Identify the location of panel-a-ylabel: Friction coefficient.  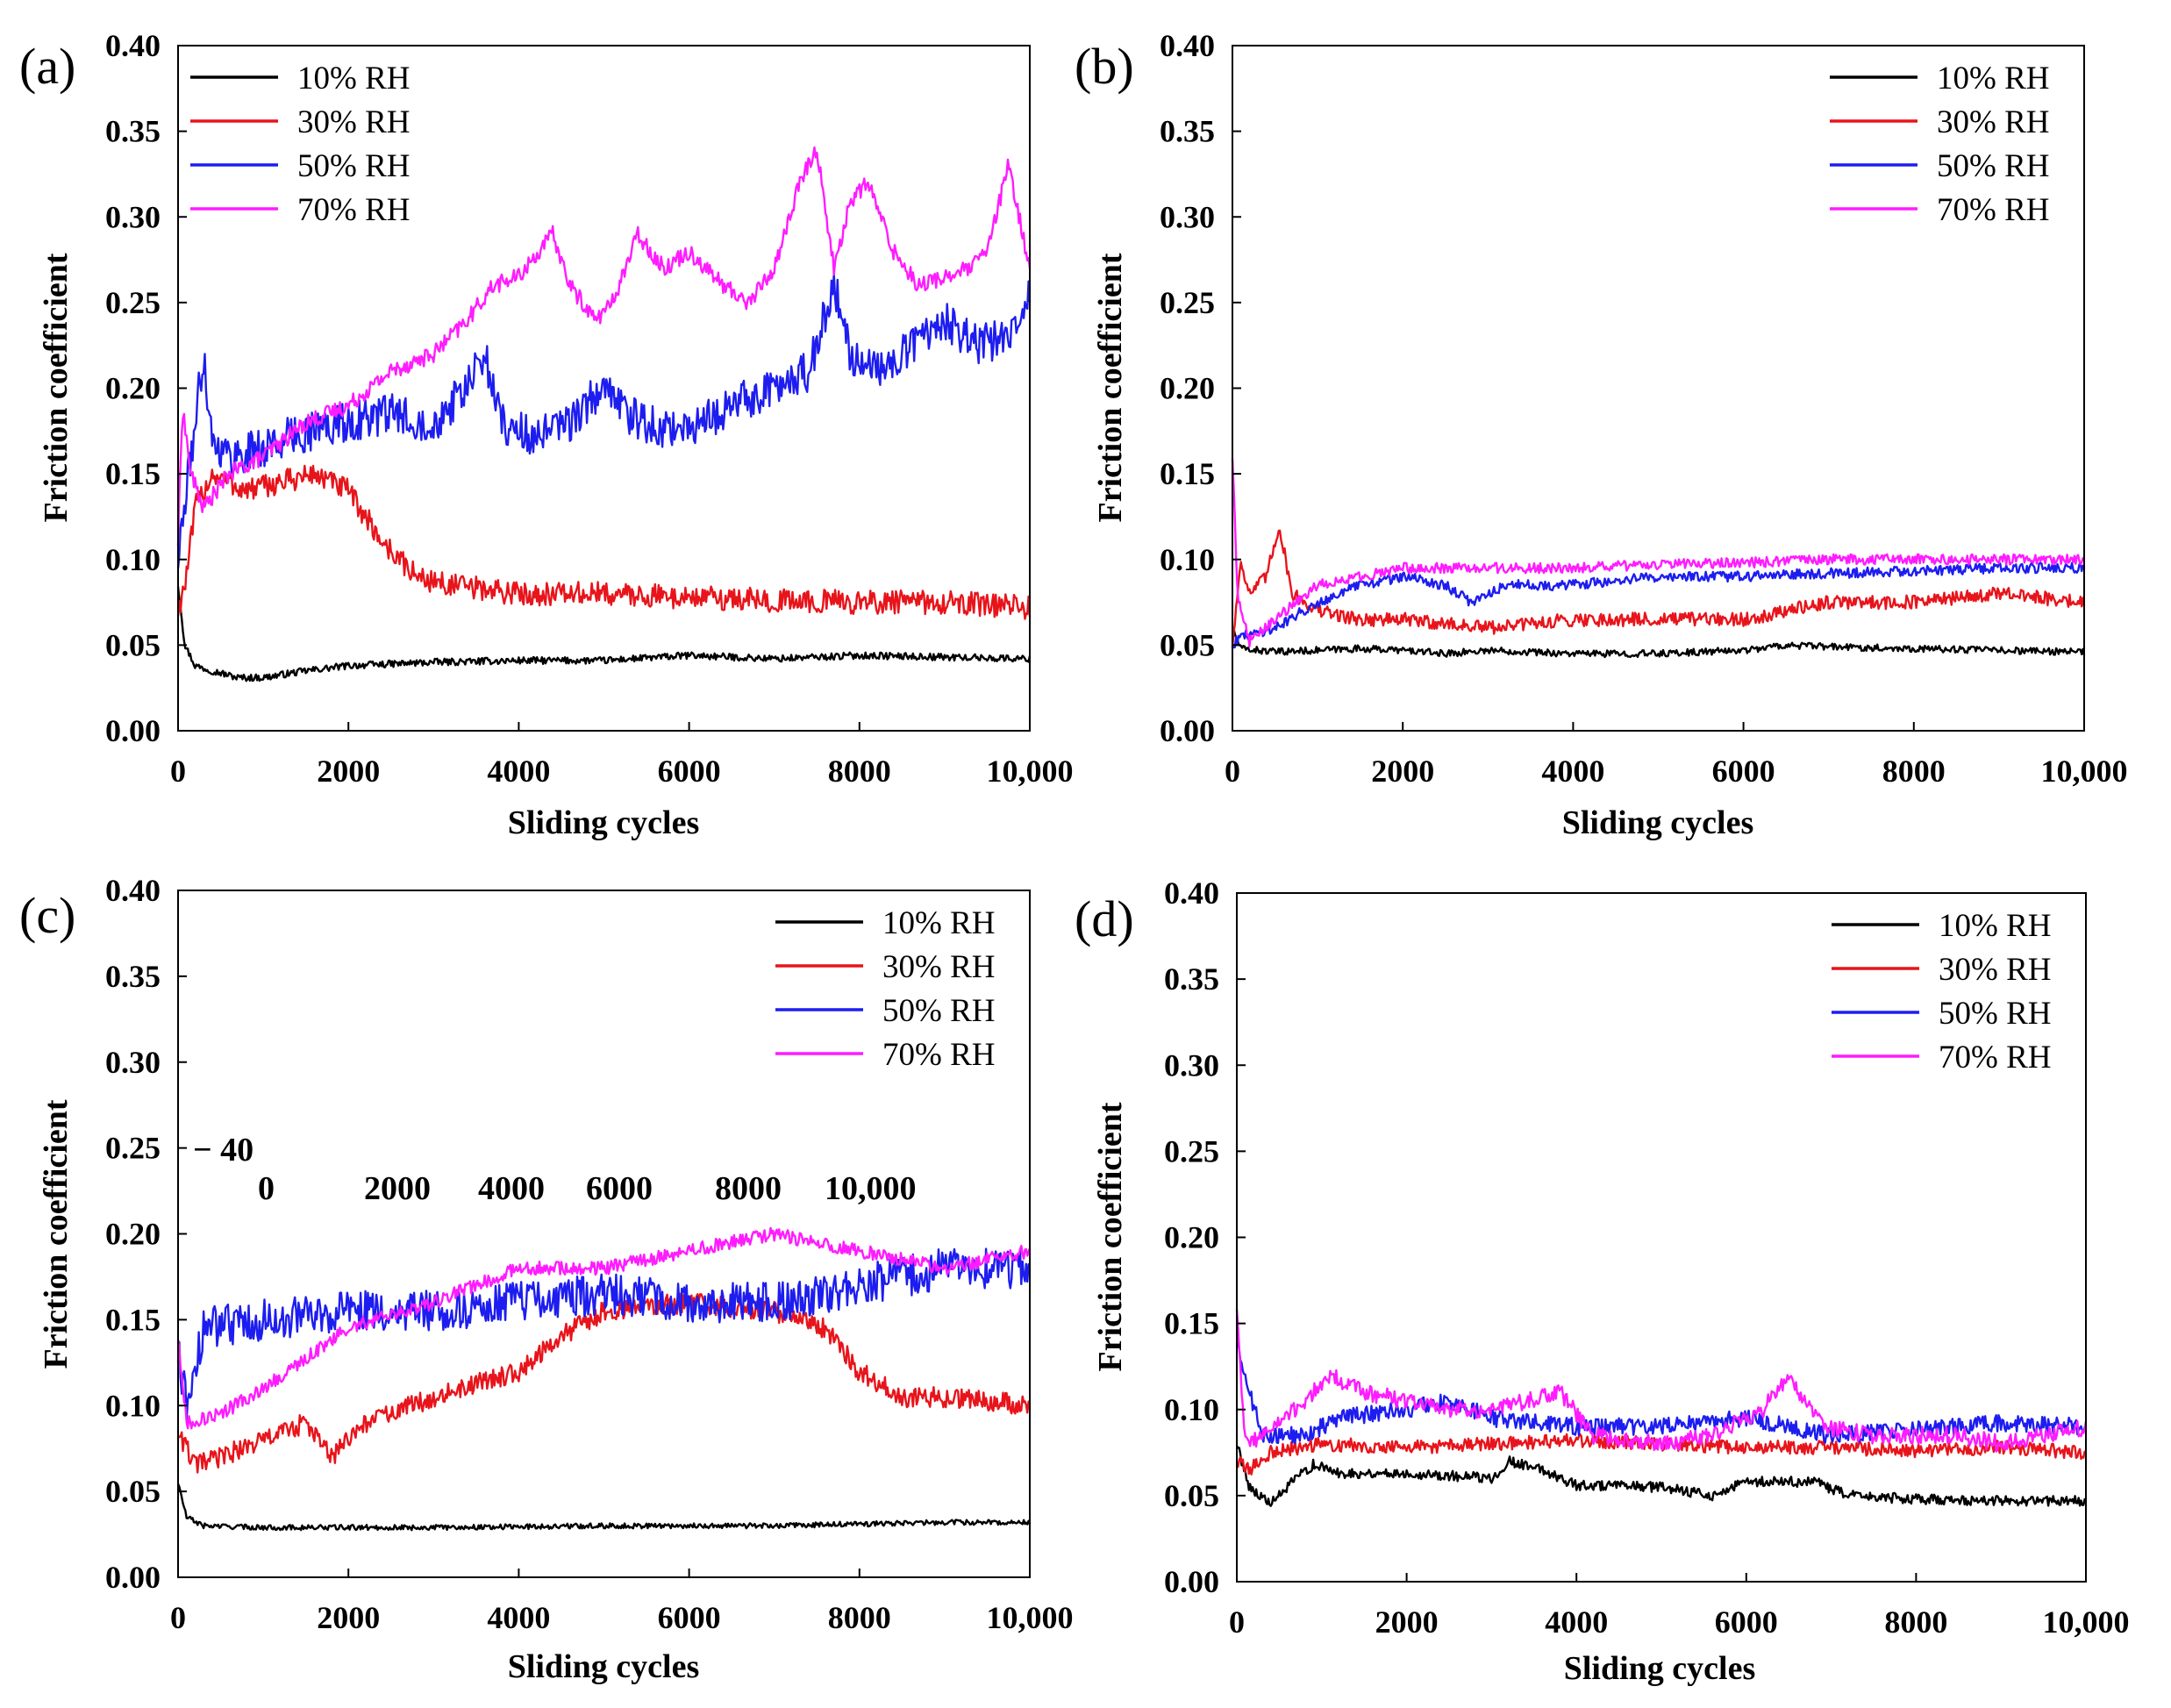
(56, 387).